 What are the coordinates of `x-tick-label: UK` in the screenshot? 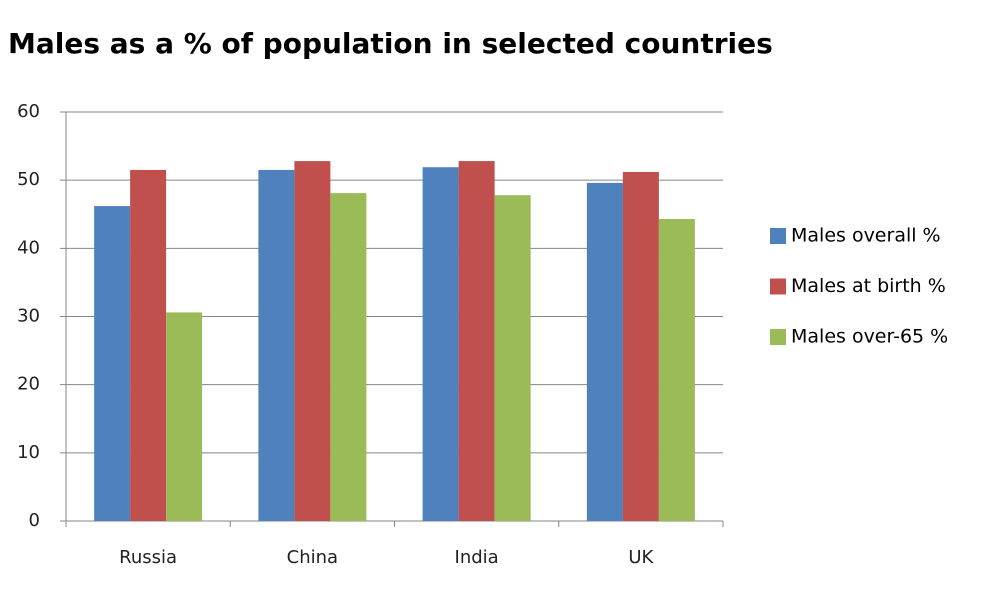 It's located at (641, 557).